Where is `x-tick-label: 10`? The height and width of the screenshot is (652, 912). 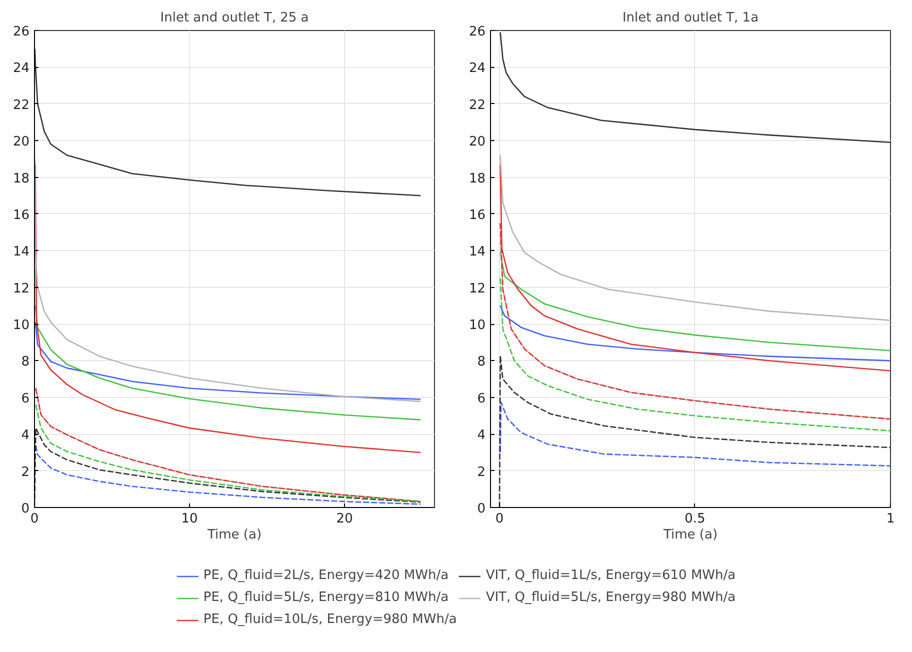 x-tick-label: 10 is located at coordinates (189, 519).